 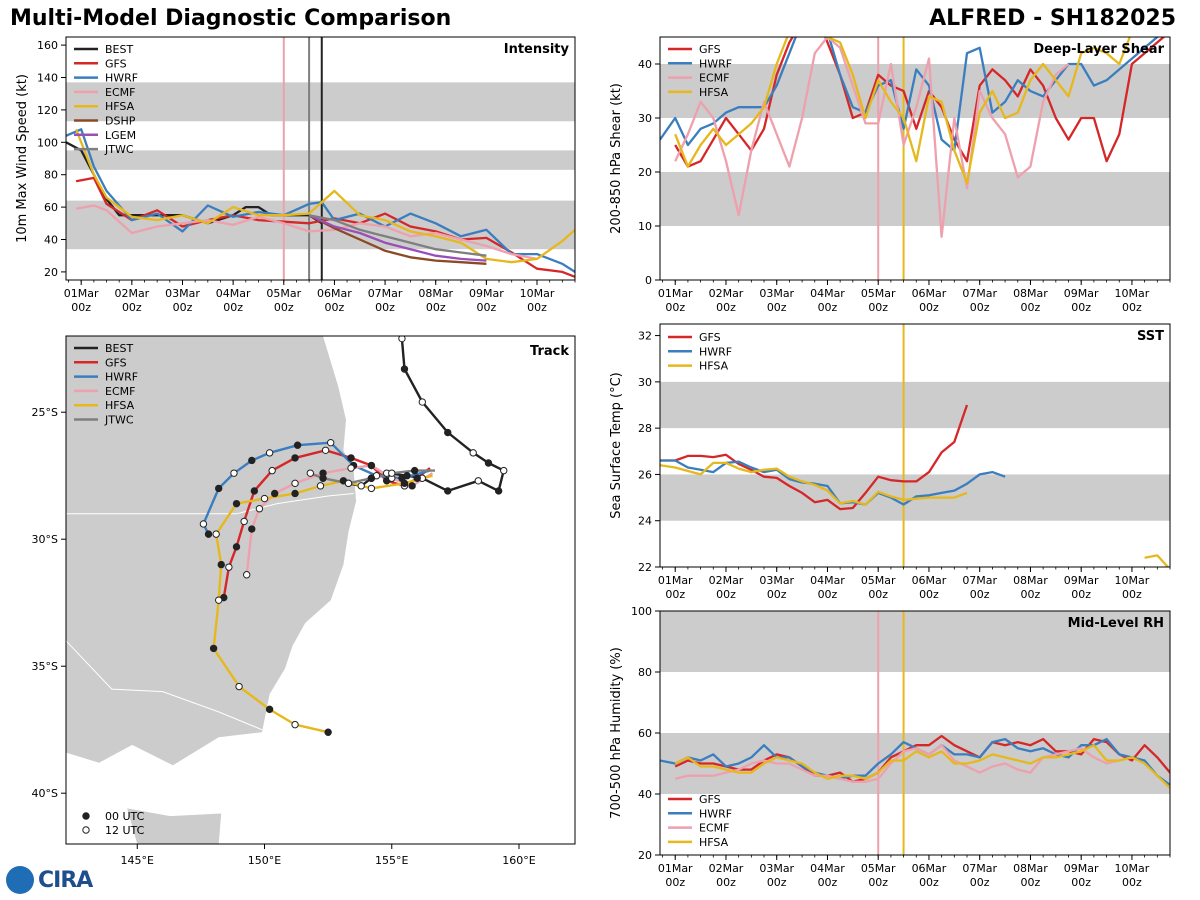 What do you see at coordinates (616, 158) in the screenshot?
I see `y-axis-label: 200-850 hPa Shear (kt)` at bounding box center [616, 158].